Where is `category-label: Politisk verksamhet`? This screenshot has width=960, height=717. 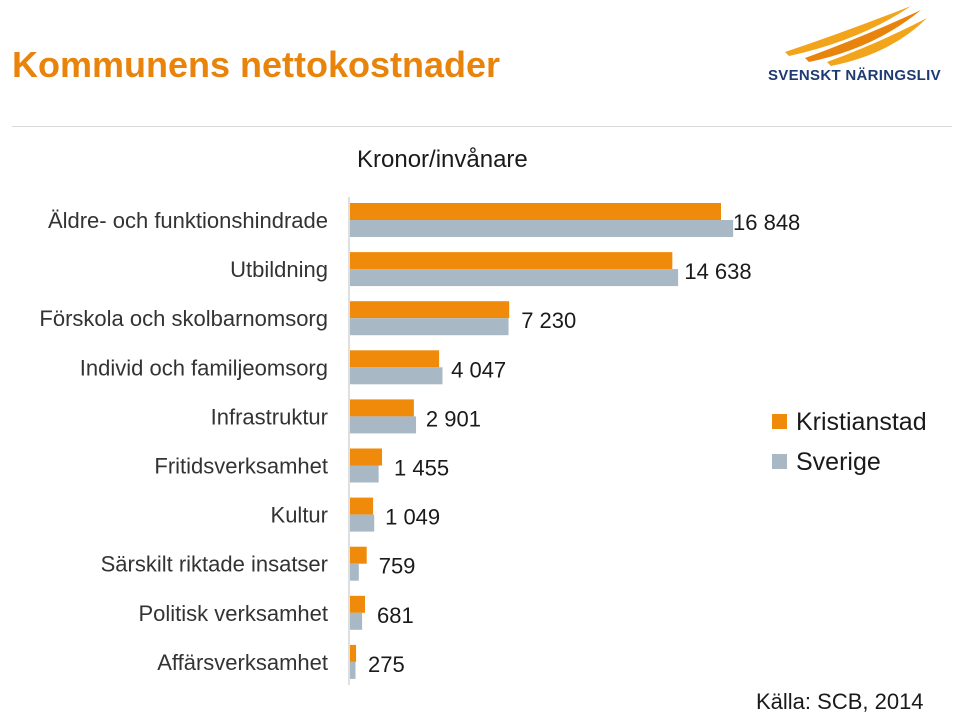
category-label: Politisk verksamhet is located at coordinates (233, 613).